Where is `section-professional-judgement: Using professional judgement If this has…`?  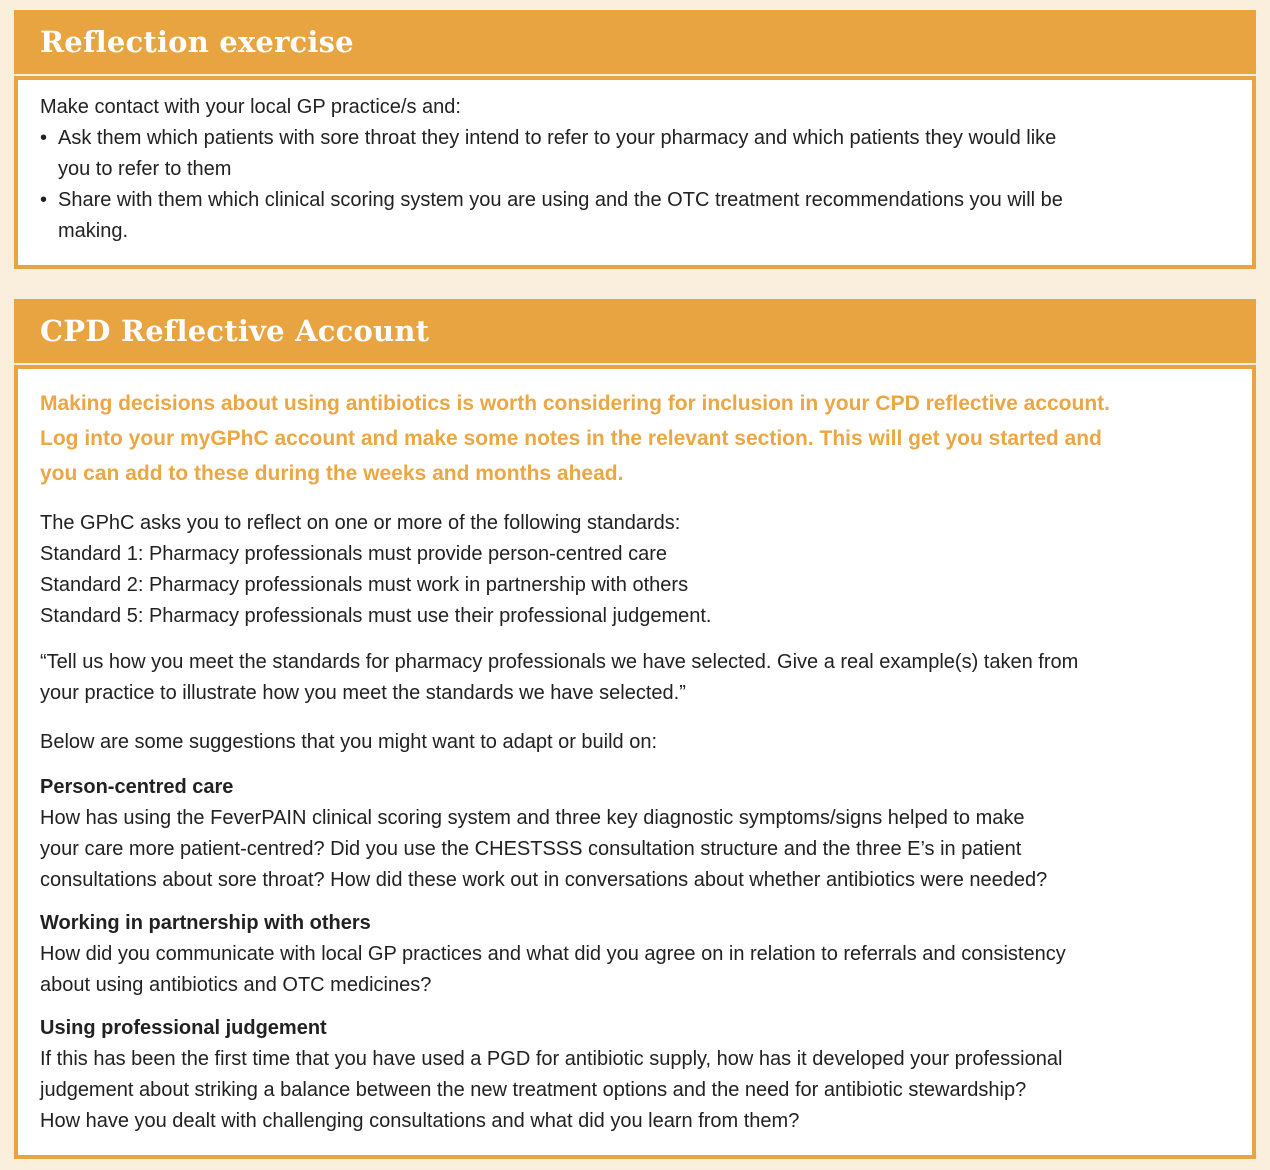 section-professional-judgement: Using professional judgement If this has… is located at coordinates (634, 1075).